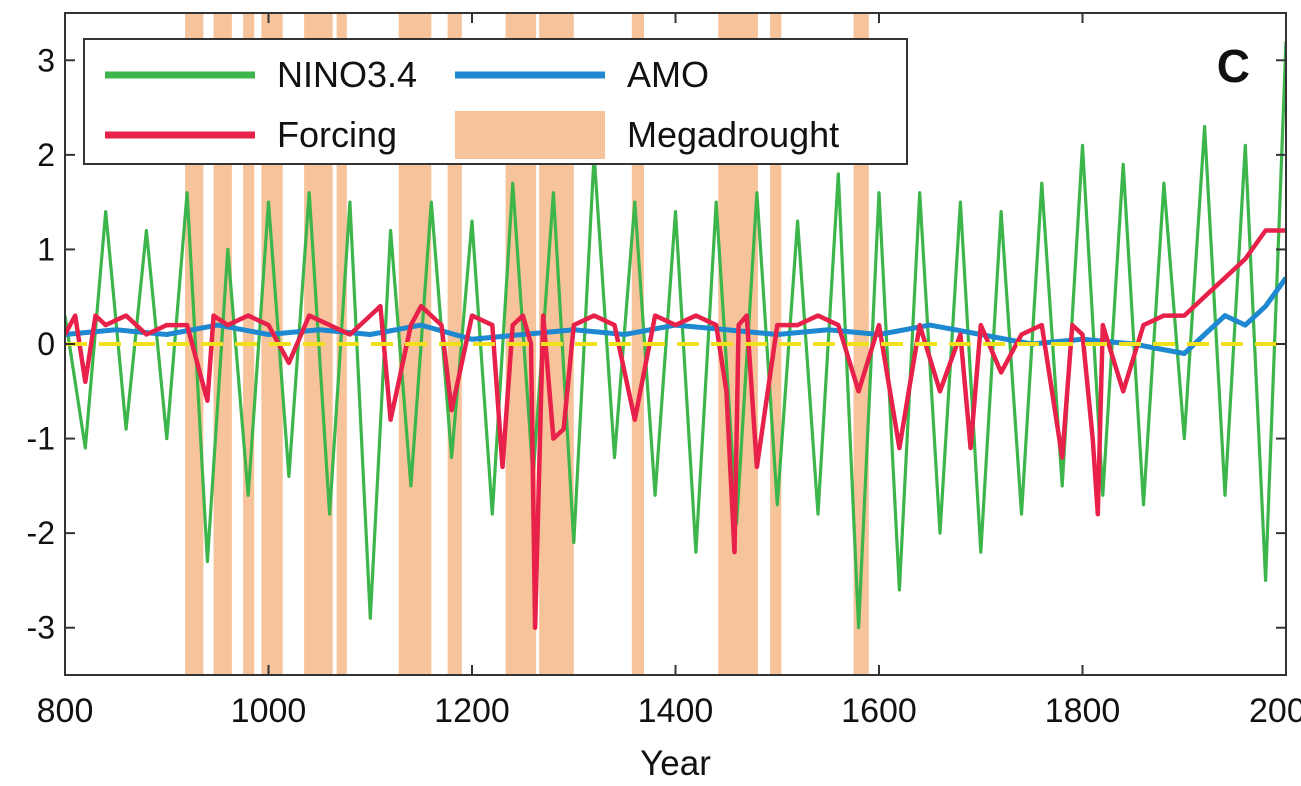 The width and height of the screenshot is (1301, 786). I want to click on x-tick-label: 1200, so click(472, 711).